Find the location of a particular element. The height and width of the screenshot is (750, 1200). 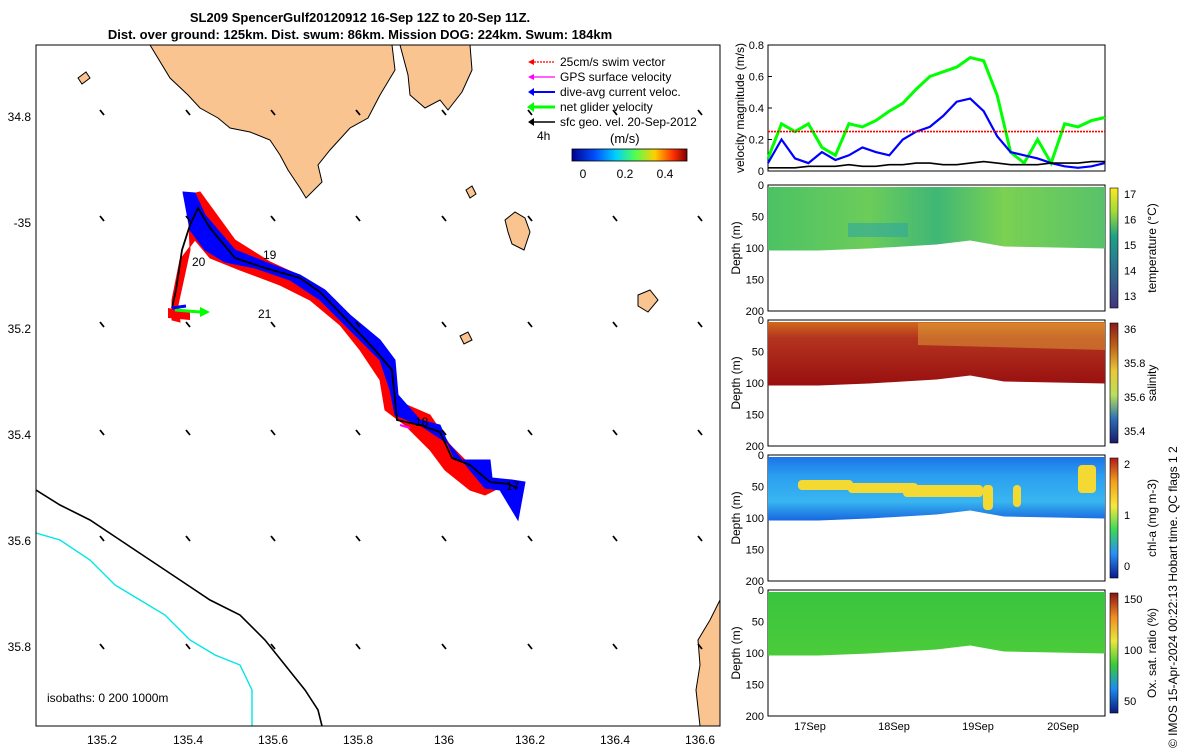

net-velocity-arrowhead is located at coordinates (205, 312).